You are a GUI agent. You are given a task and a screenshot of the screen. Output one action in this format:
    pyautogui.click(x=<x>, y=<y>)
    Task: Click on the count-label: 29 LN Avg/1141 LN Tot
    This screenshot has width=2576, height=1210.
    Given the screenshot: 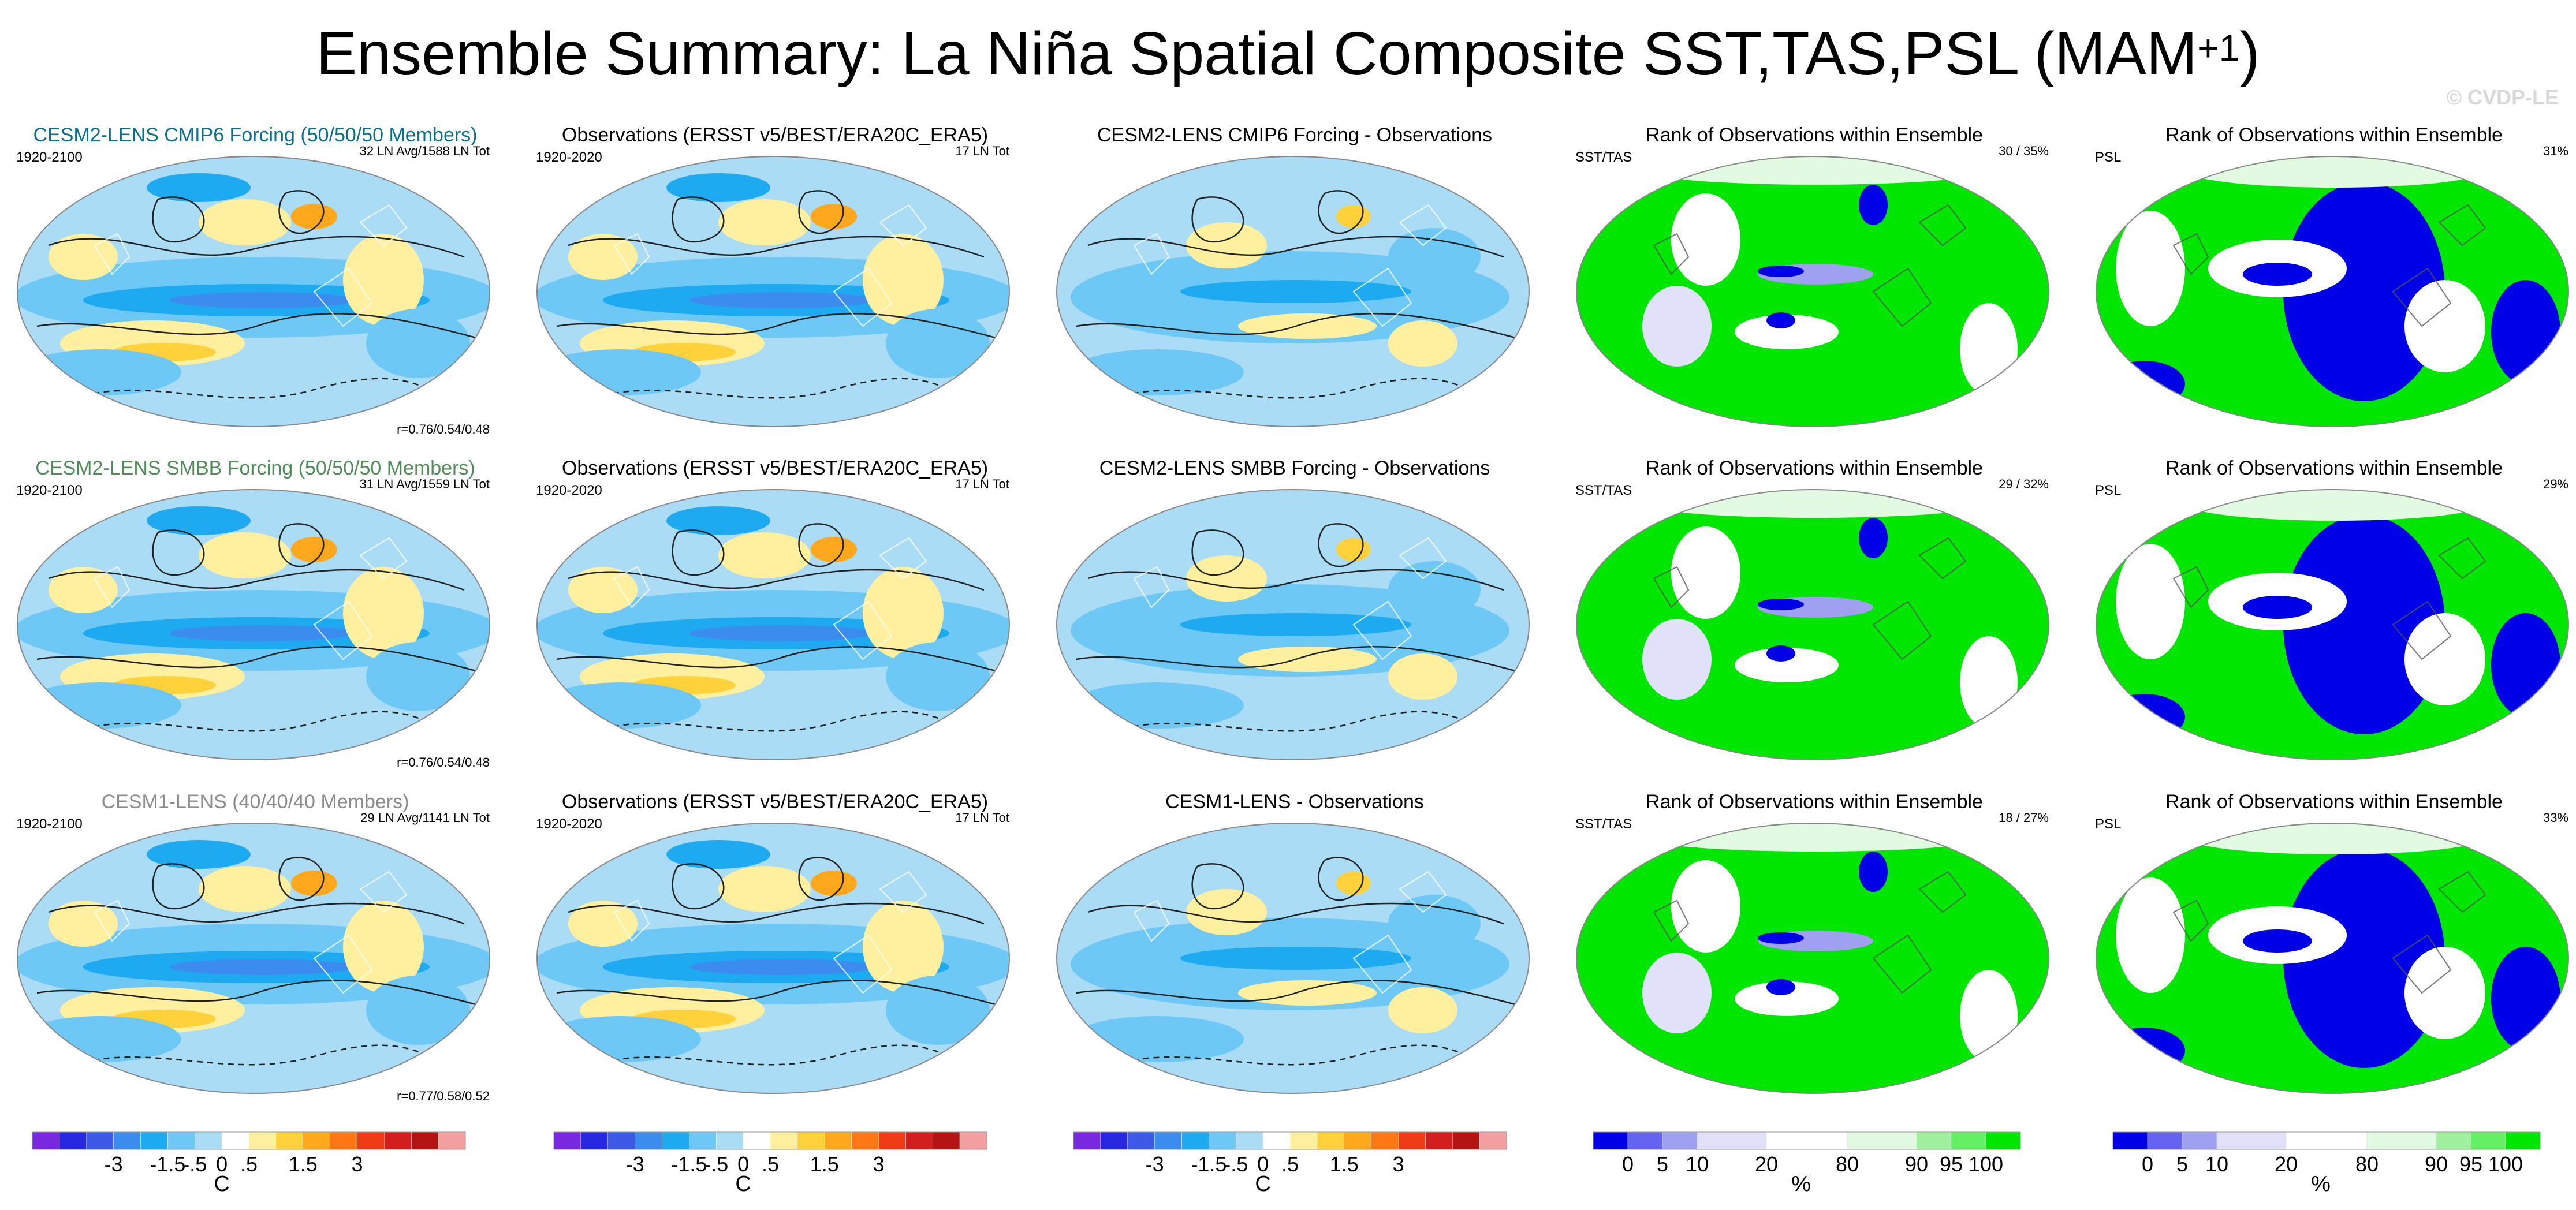 What is the action you would take?
    pyautogui.click(x=425, y=818)
    